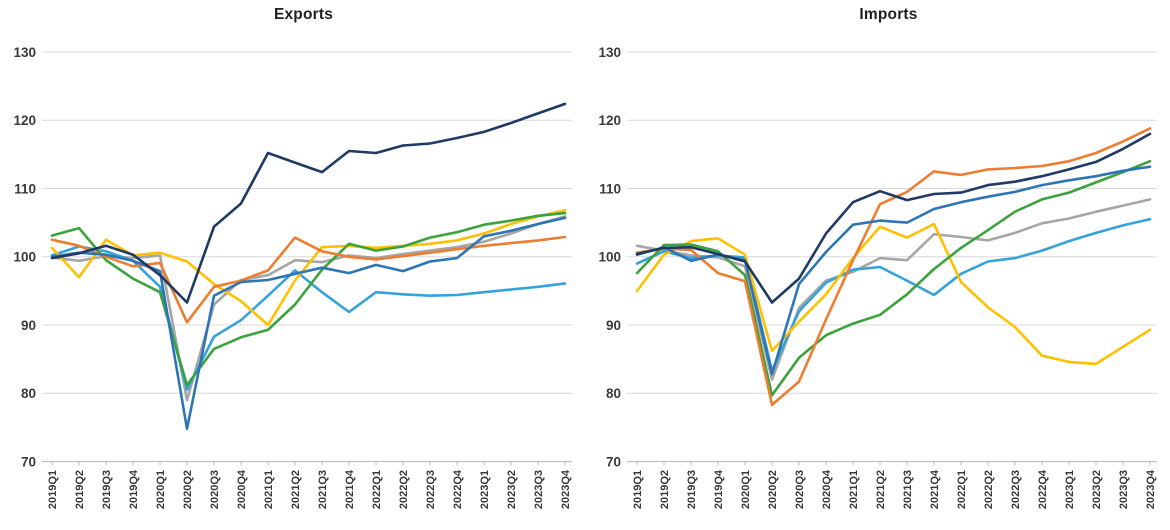 This screenshot has width=1170, height=530. What do you see at coordinates (303, 14) in the screenshot?
I see `exports-chart-title: Exports` at bounding box center [303, 14].